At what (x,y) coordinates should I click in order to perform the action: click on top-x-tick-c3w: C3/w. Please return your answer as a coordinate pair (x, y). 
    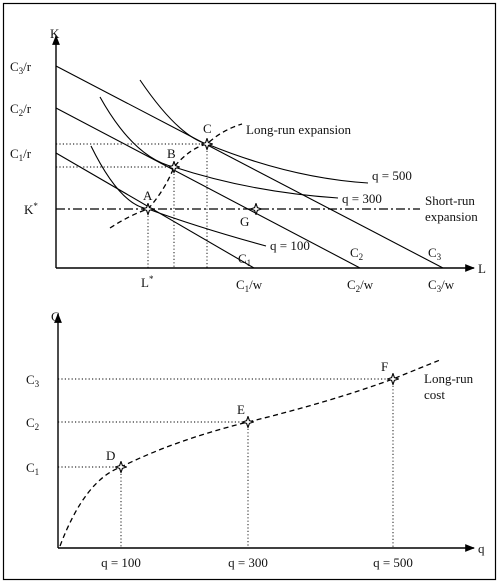
    Looking at the image, I should click on (441, 285).